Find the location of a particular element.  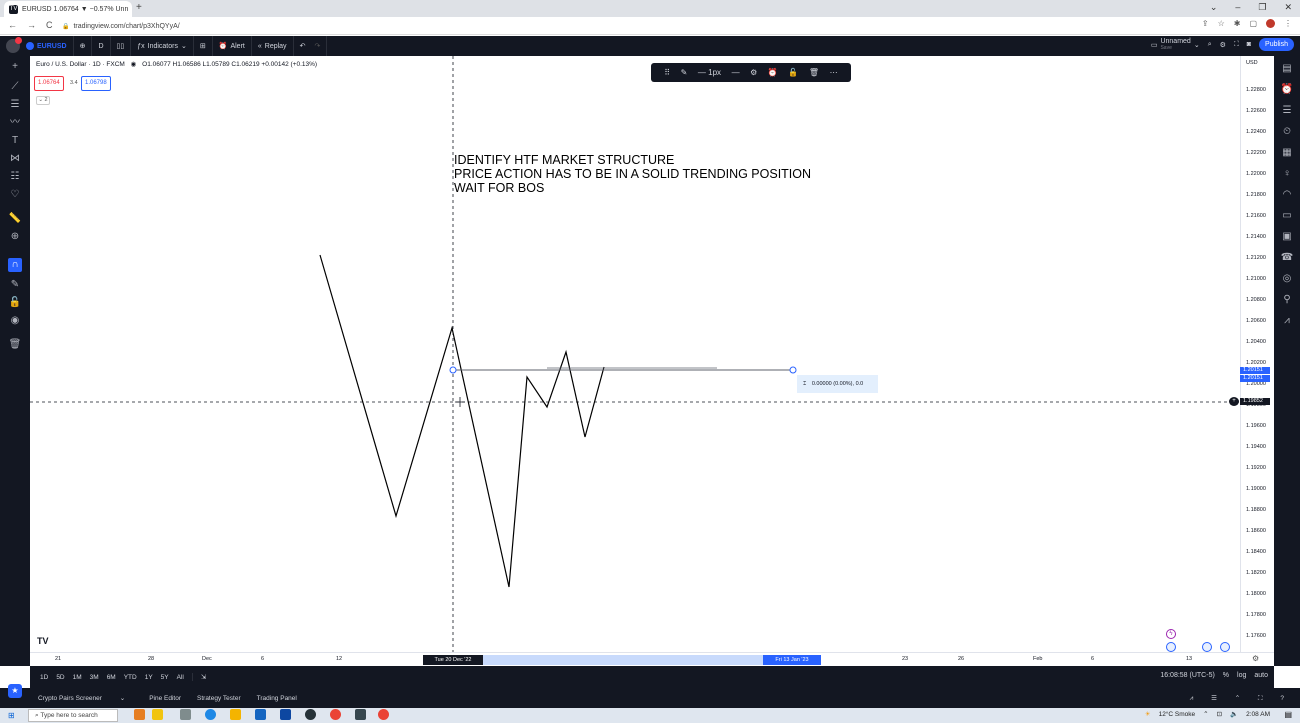

chrome-icon is located at coordinates (383, 714).